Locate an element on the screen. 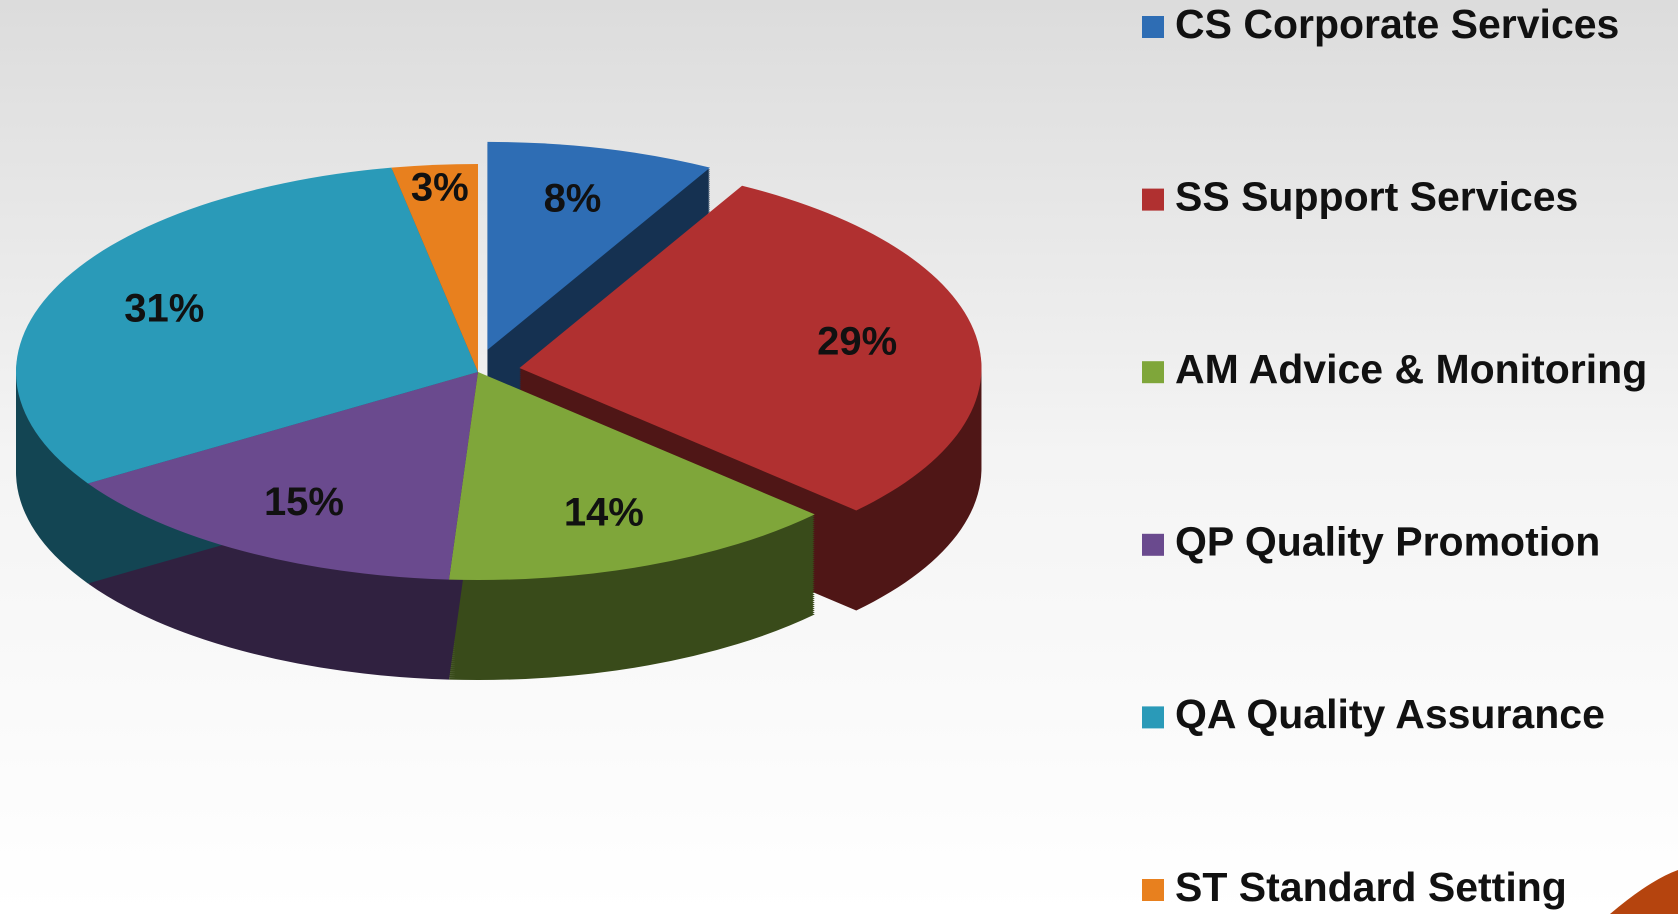 Image resolution: width=1678 pixels, height=914 pixels. legend-label: CS Corporate Services is located at coordinates (1397, 24).